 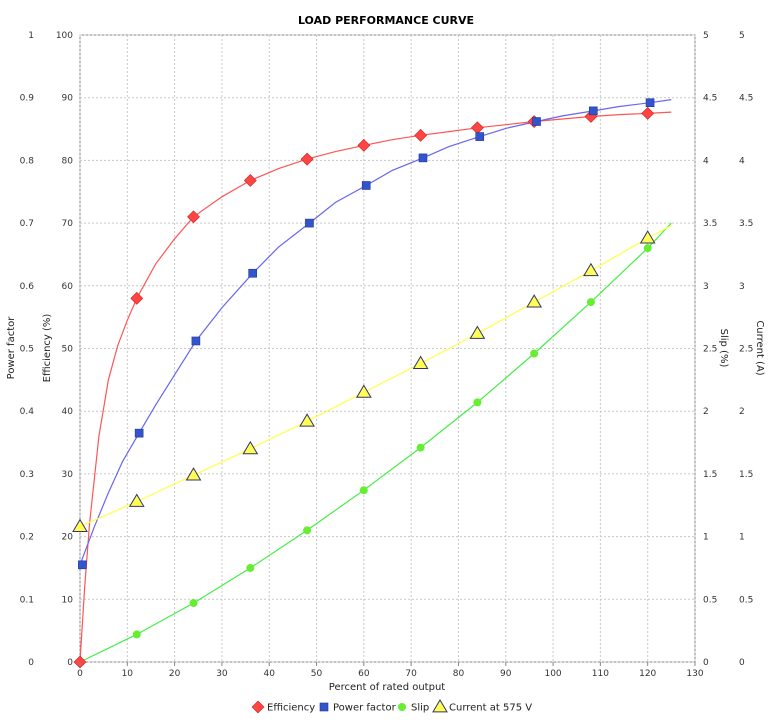 I want to click on x-tick-label: 90, so click(x=506, y=674).